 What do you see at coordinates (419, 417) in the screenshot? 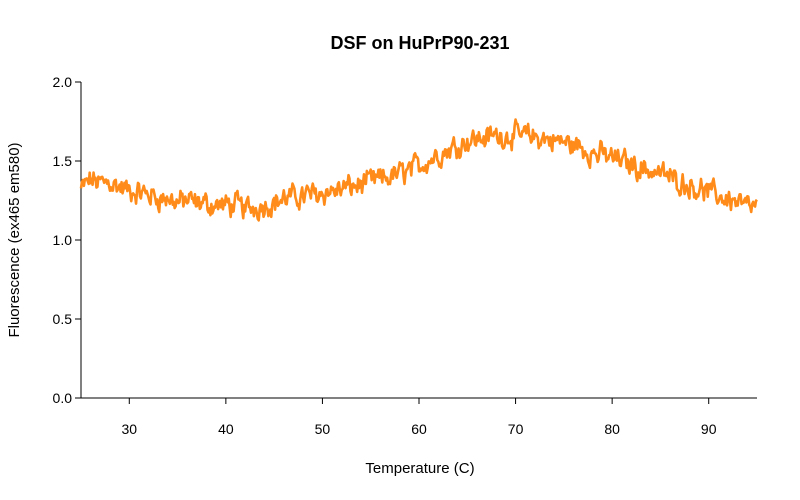
I see `x-ticks: 30 40 50 60 70 80 90` at bounding box center [419, 417].